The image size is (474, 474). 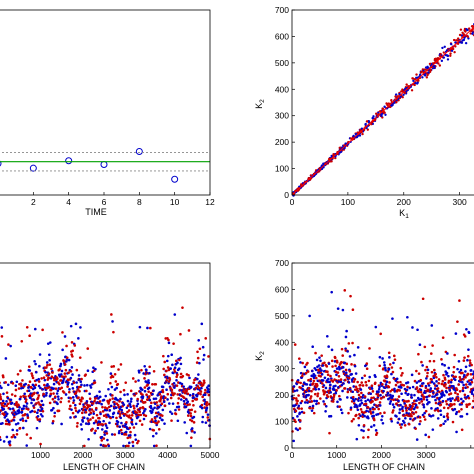 I want to click on y-tick-label: 0, so click(x=286, y=448).